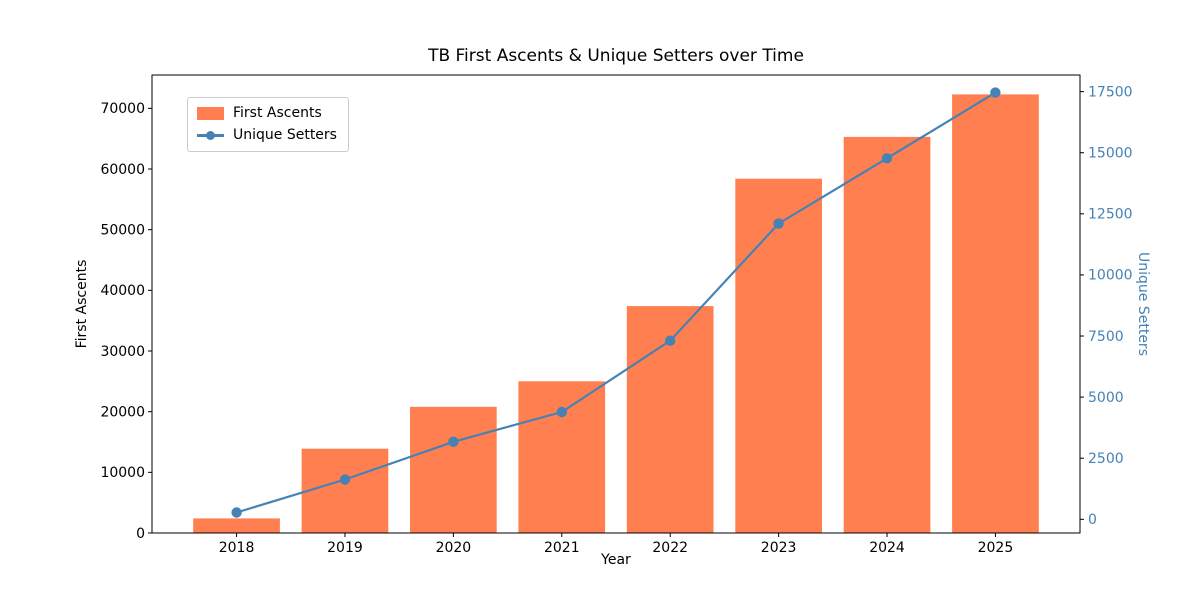 The height and width of the screenshot is (600, 1200). Describe the element at coordinates (995, 314) in the screenshot. I see `bar-first-ascents-2025` at that location.